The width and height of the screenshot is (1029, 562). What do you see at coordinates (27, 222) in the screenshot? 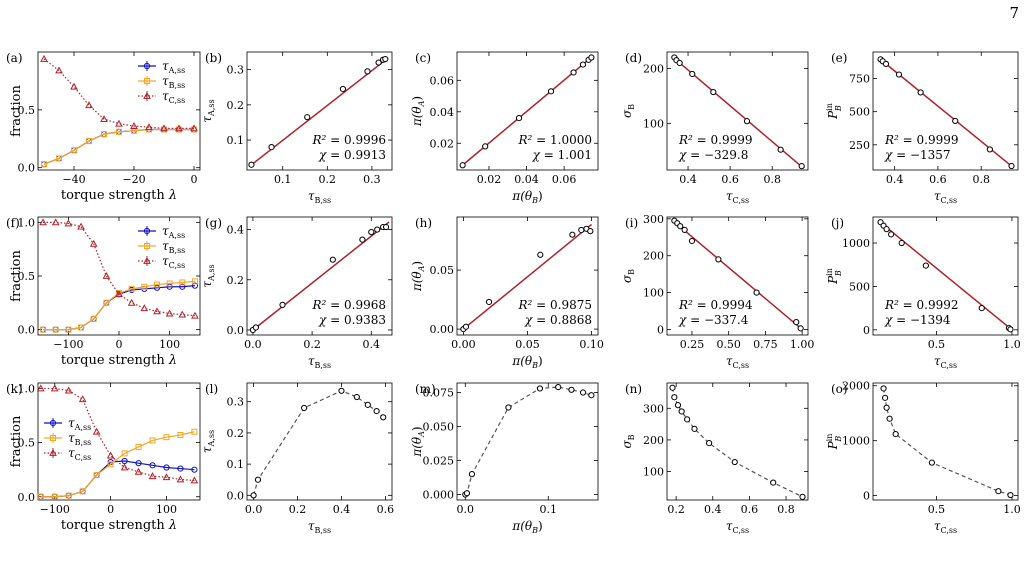
I see `panel-f-ytick-label: 1.0` at bounding box center [27, 222].